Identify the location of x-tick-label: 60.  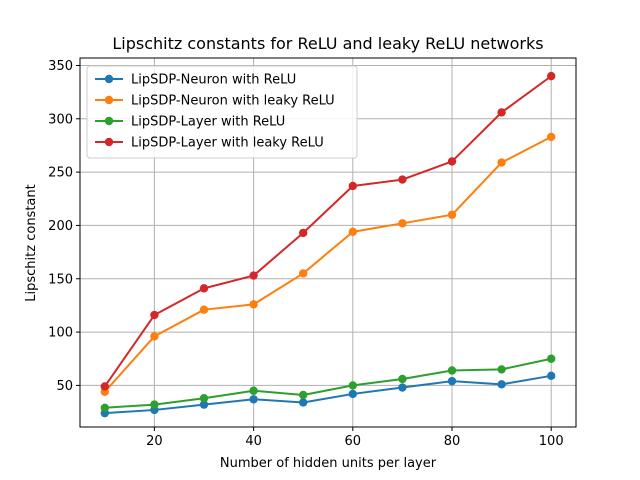
(353, 441).